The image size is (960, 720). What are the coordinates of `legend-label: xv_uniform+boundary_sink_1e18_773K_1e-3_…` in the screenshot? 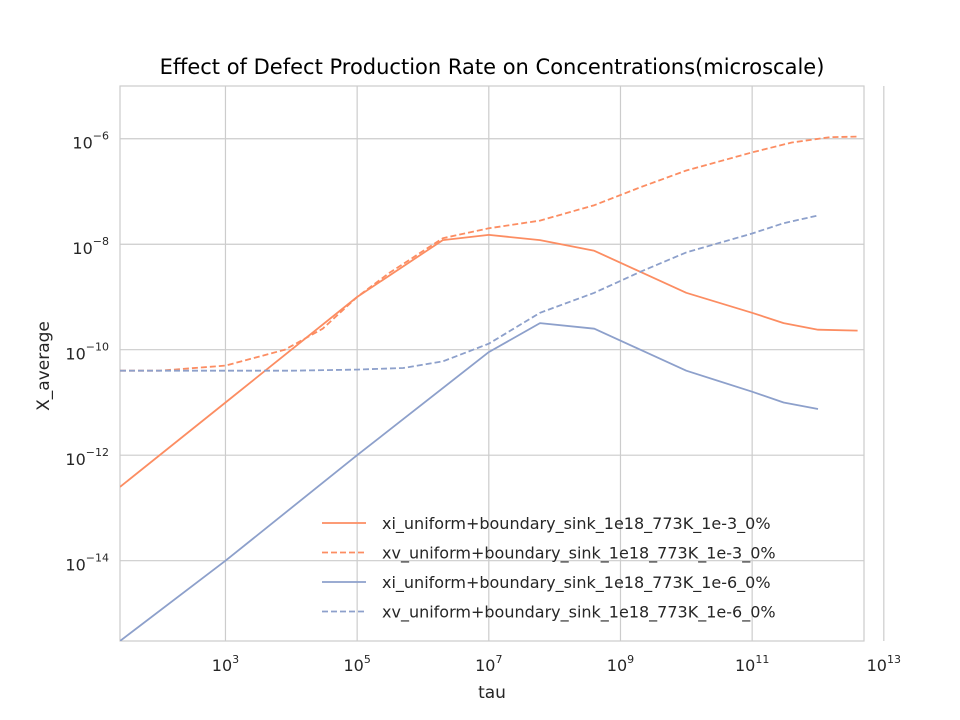 It's located at (579, 554).